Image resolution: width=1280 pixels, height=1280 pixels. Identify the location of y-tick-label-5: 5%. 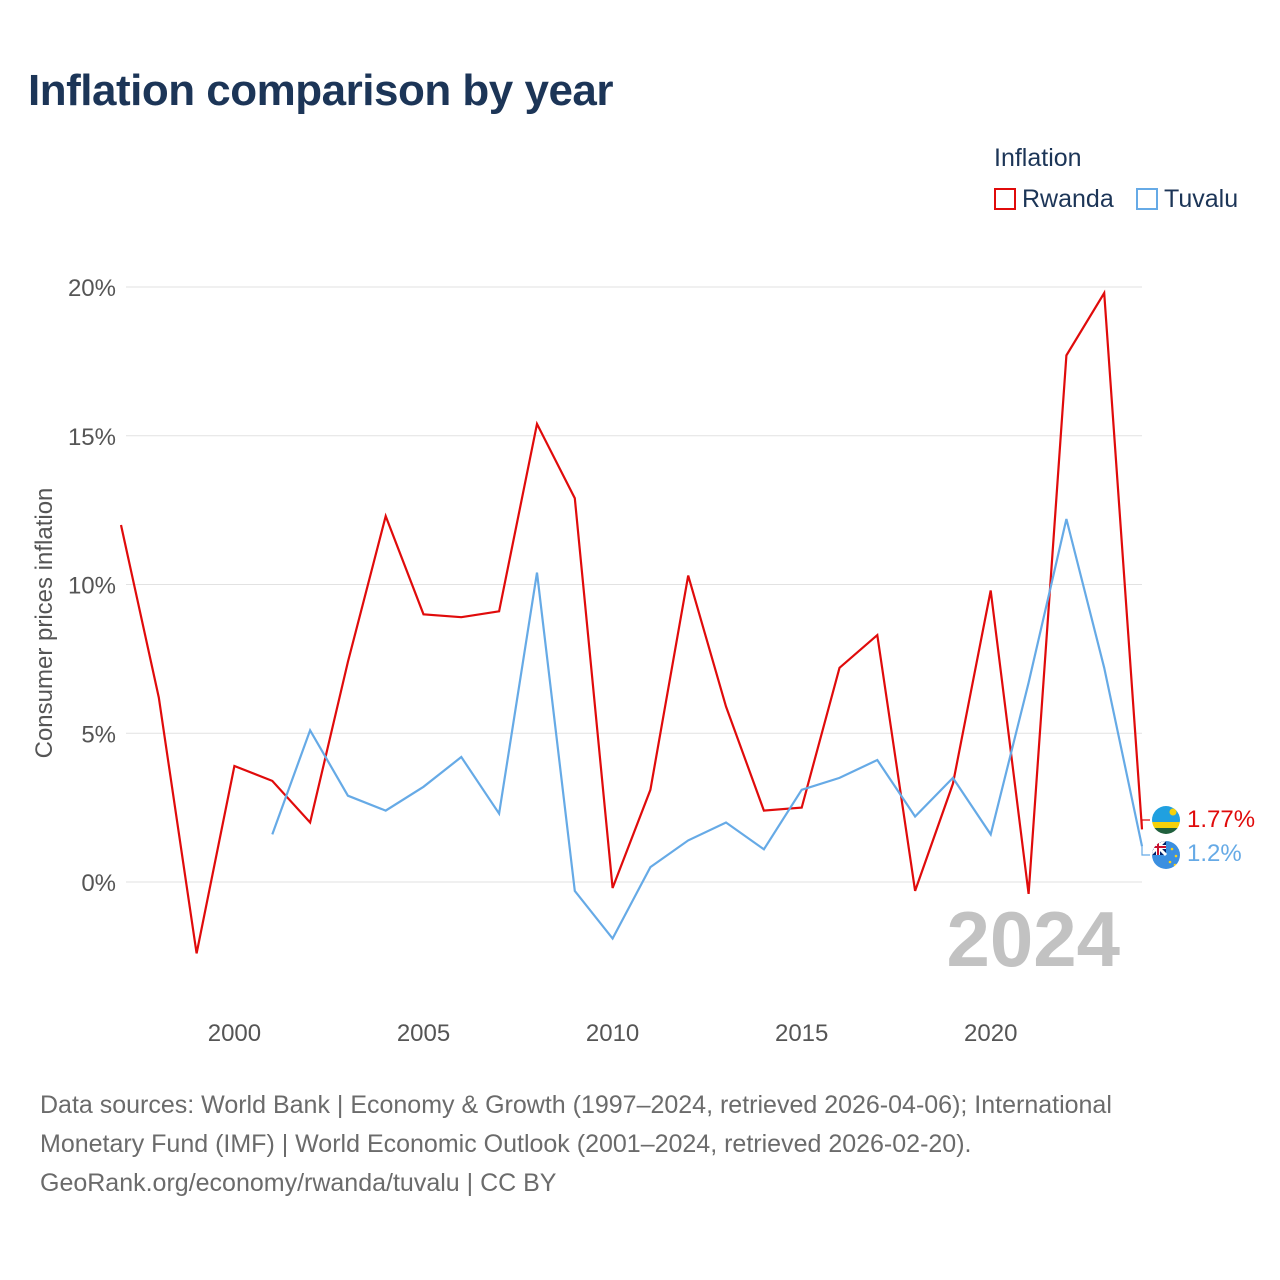
(98, 734).